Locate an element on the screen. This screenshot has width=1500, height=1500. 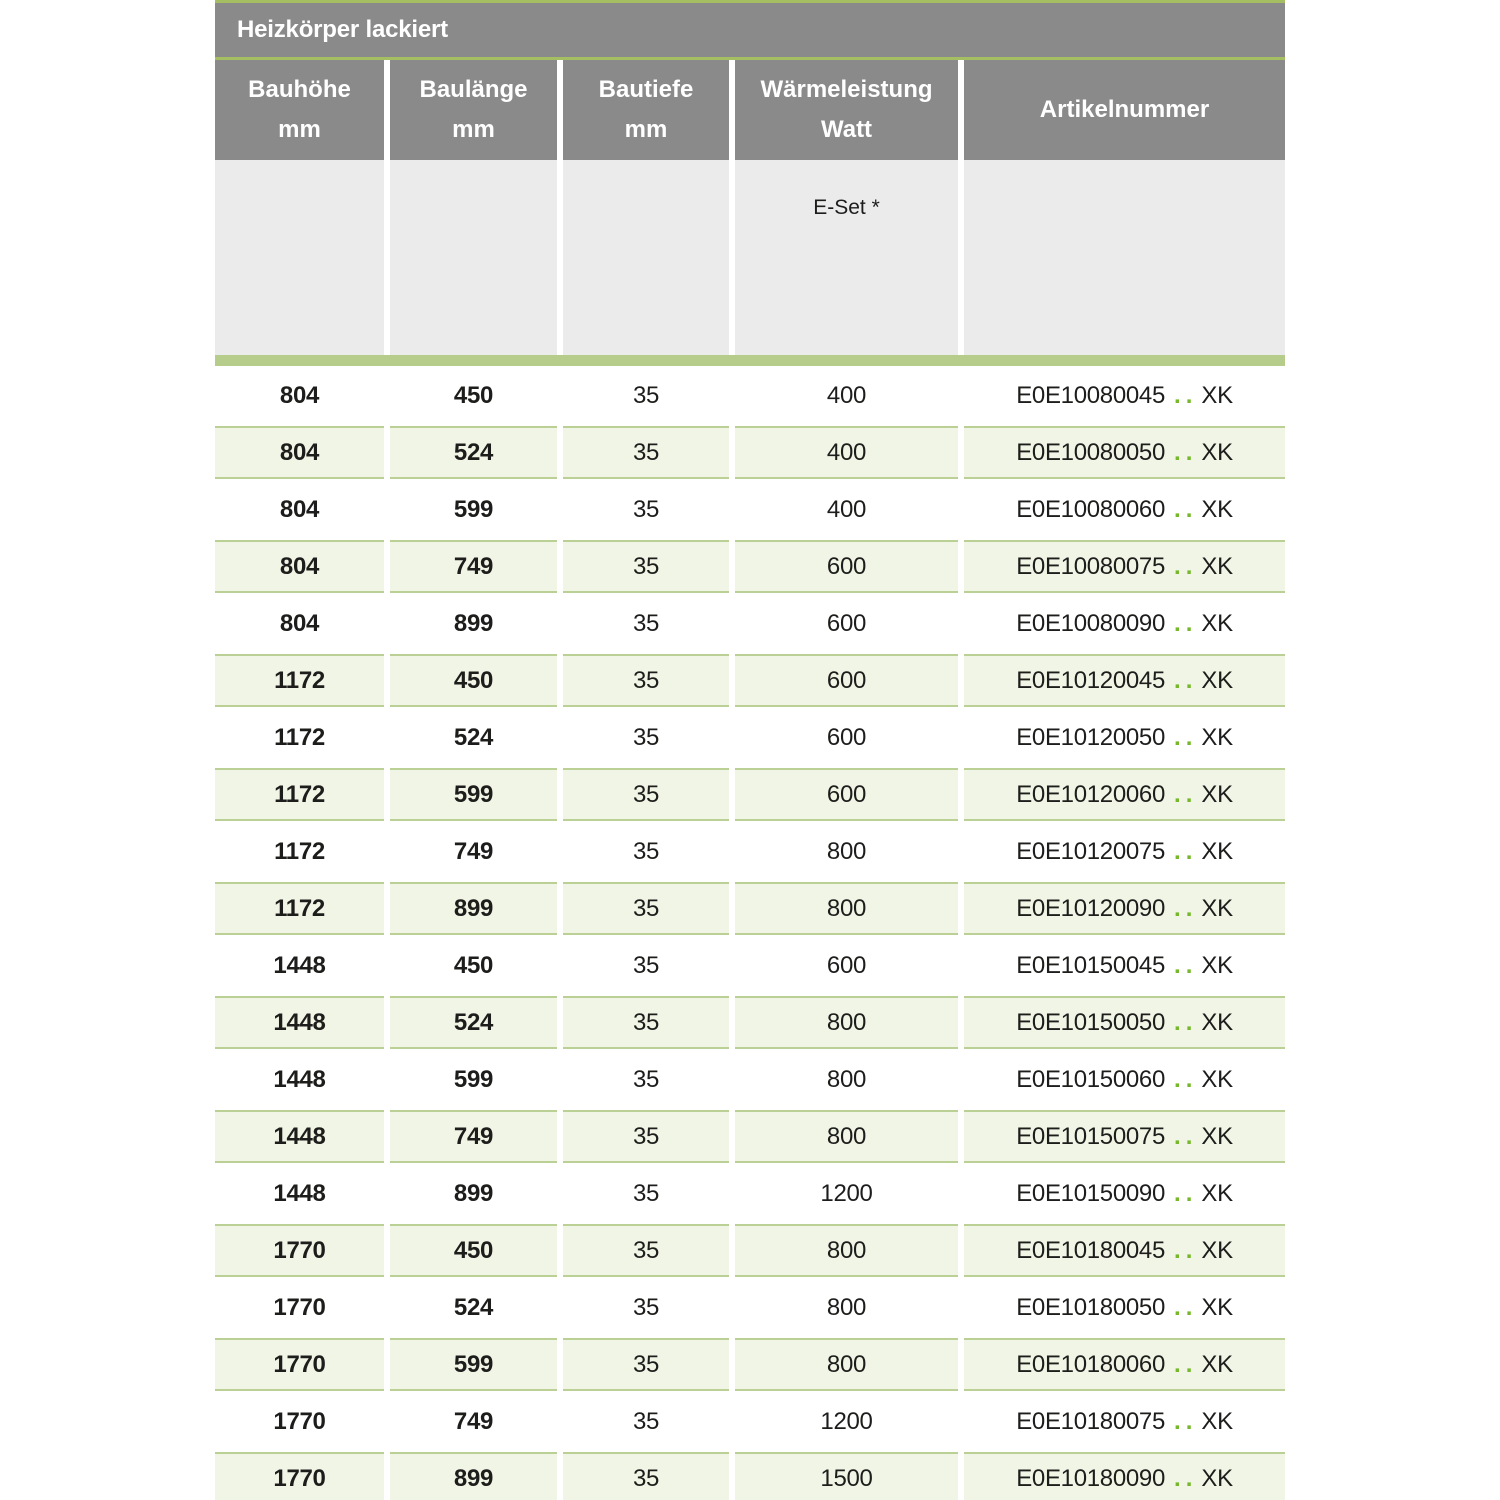
column-header-unit: Watt is located at coordinates (846, 129).